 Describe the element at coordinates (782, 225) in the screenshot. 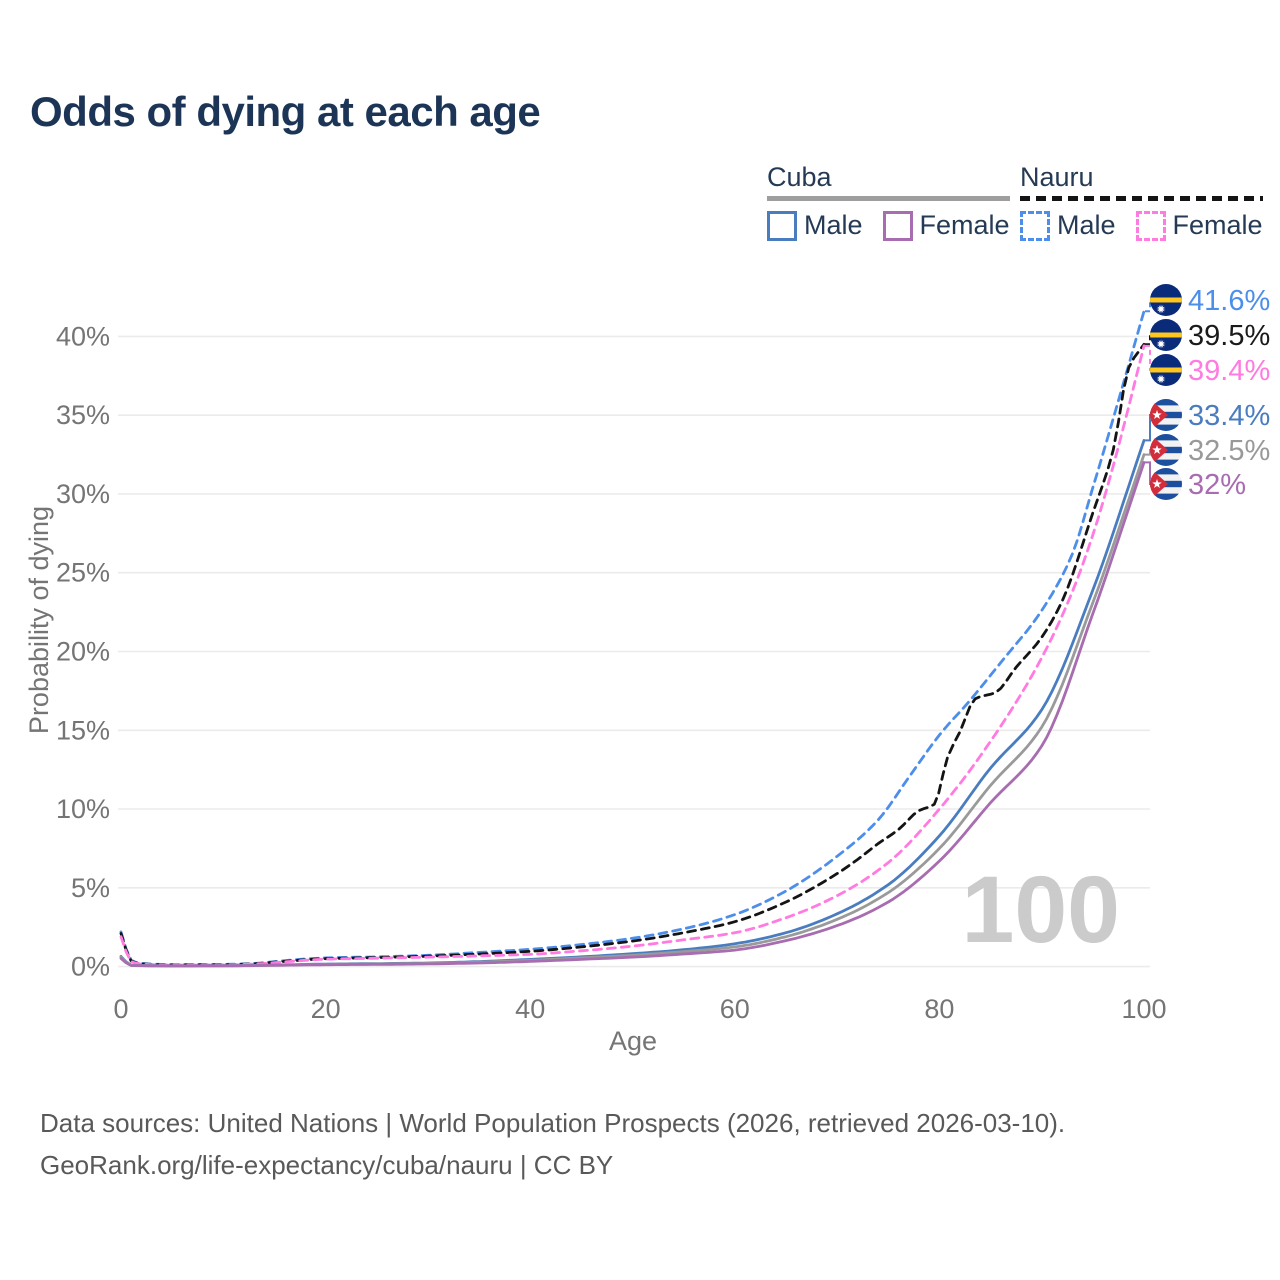

I see `cuba-male-checkbox` at that location.